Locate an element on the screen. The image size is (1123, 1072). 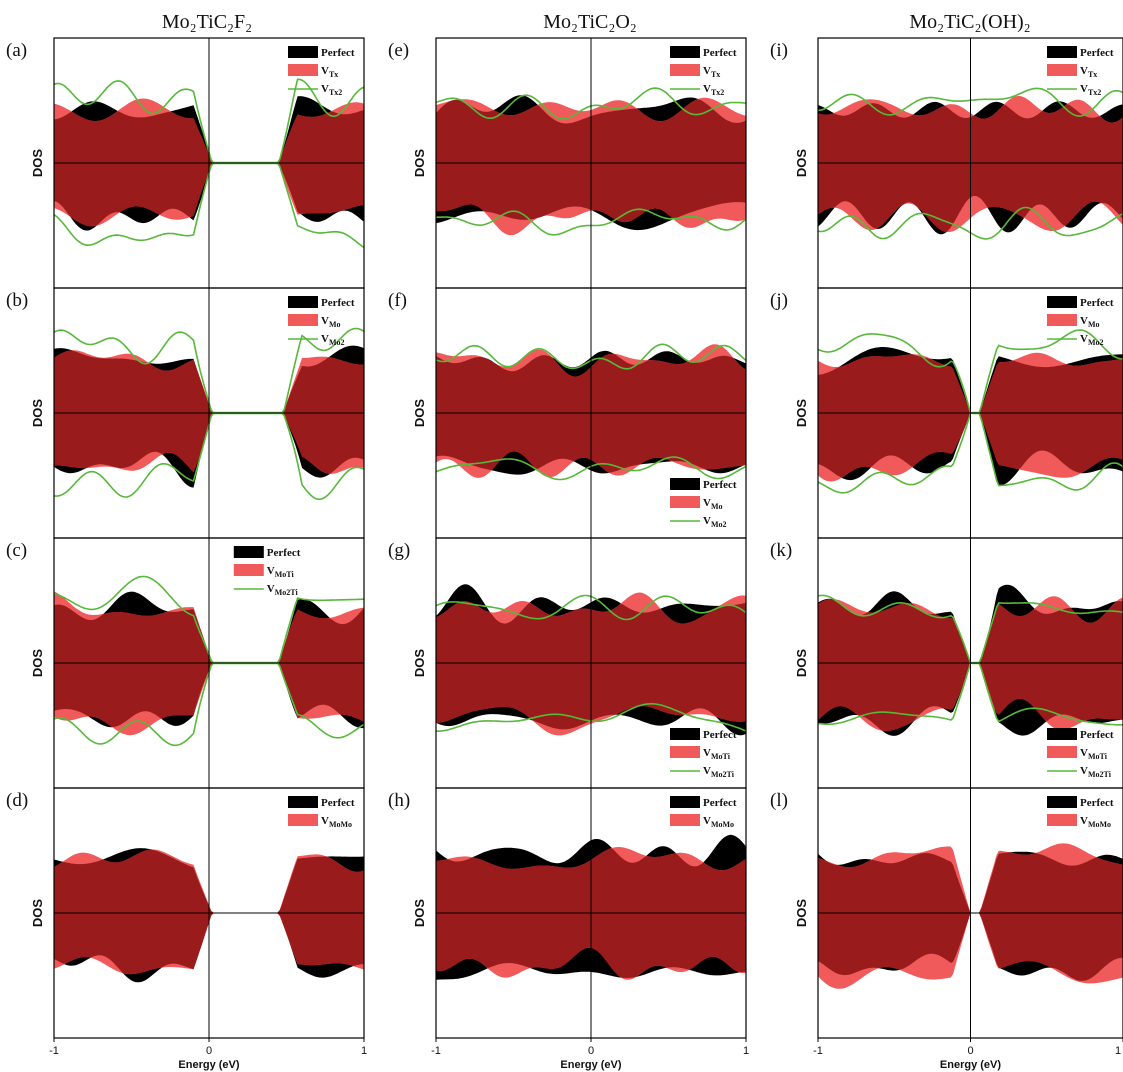
panel-h: (h) DOS -1 0 1 Energy (eV) Perfect VMoMo is located at coordinates (568, 929).